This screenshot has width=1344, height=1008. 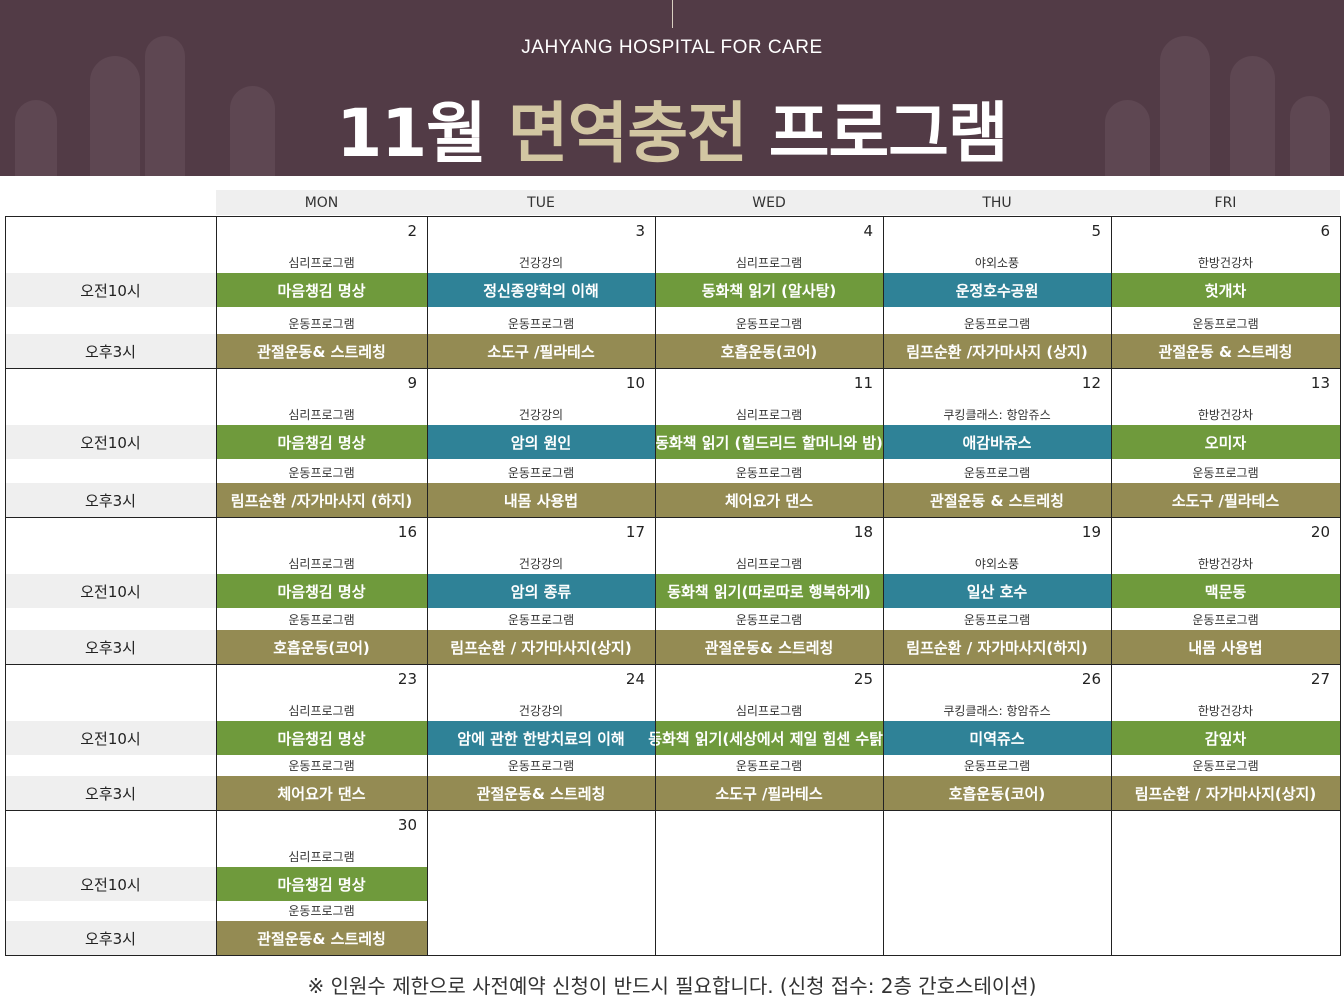 What do you see at coordinates (1091, 679) in the screenshot?
I see `date: 26` at bounding box center [1091, 679].